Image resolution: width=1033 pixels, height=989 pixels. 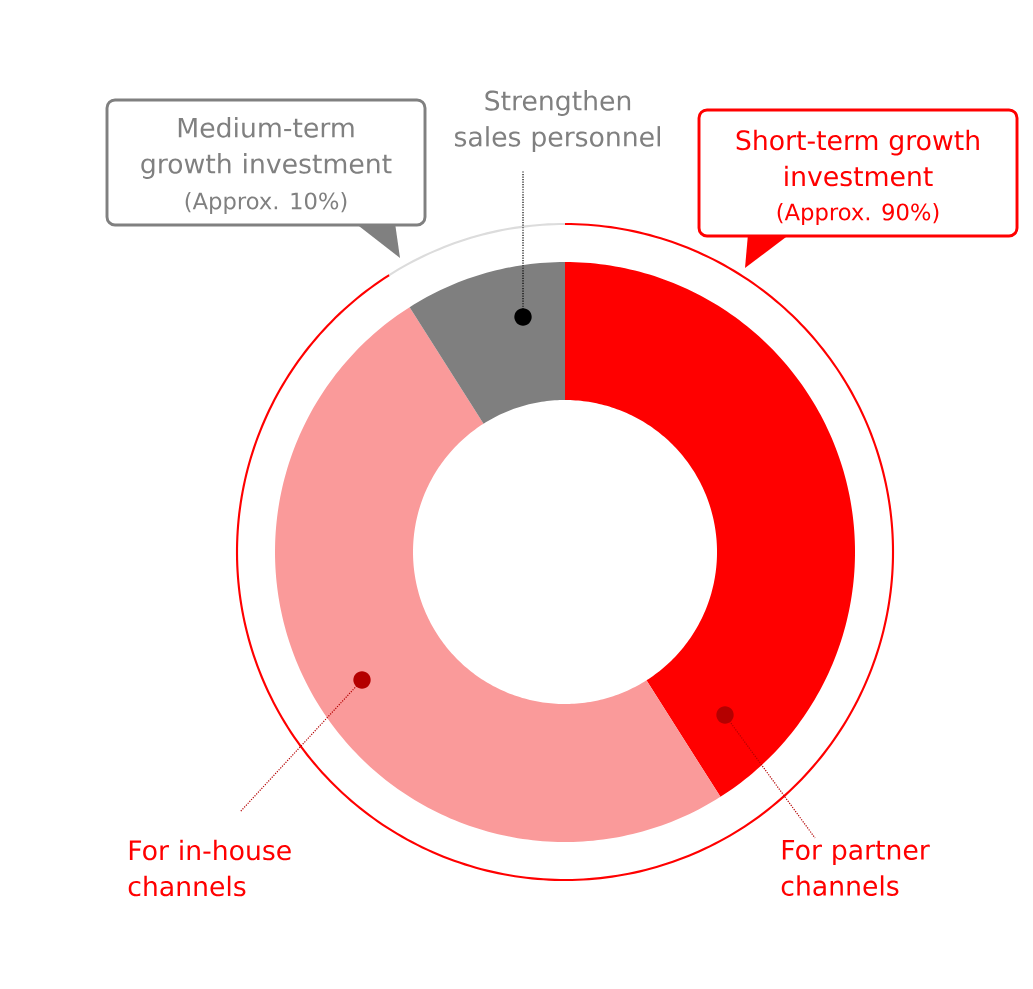 What do you see at coordinates (209, 868) in the screenshot?
I see `slice-label: For in-house channels` at bounding box center [209, 868].